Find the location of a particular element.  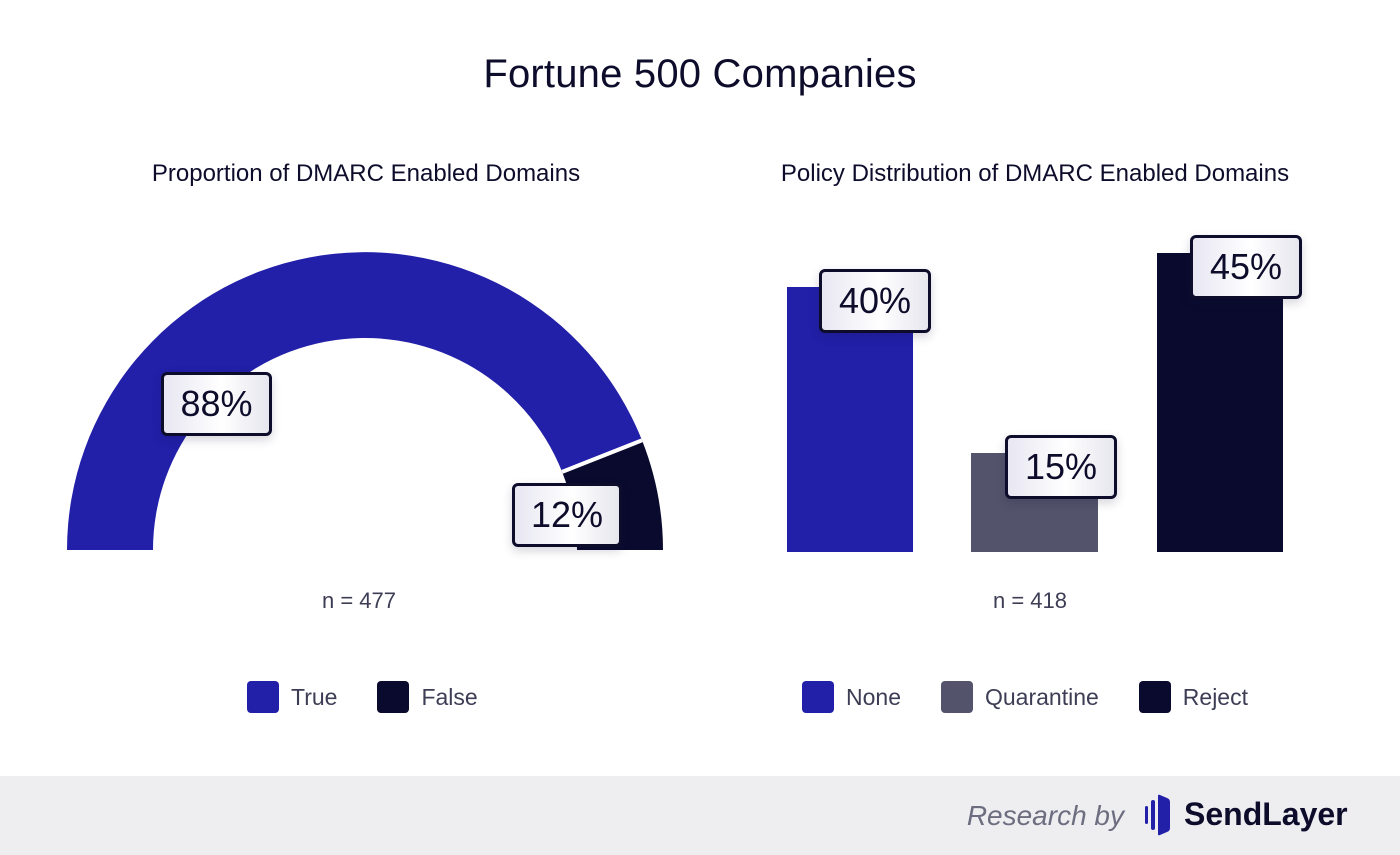

legend-swatch-none is located at coordinates (818, 697).